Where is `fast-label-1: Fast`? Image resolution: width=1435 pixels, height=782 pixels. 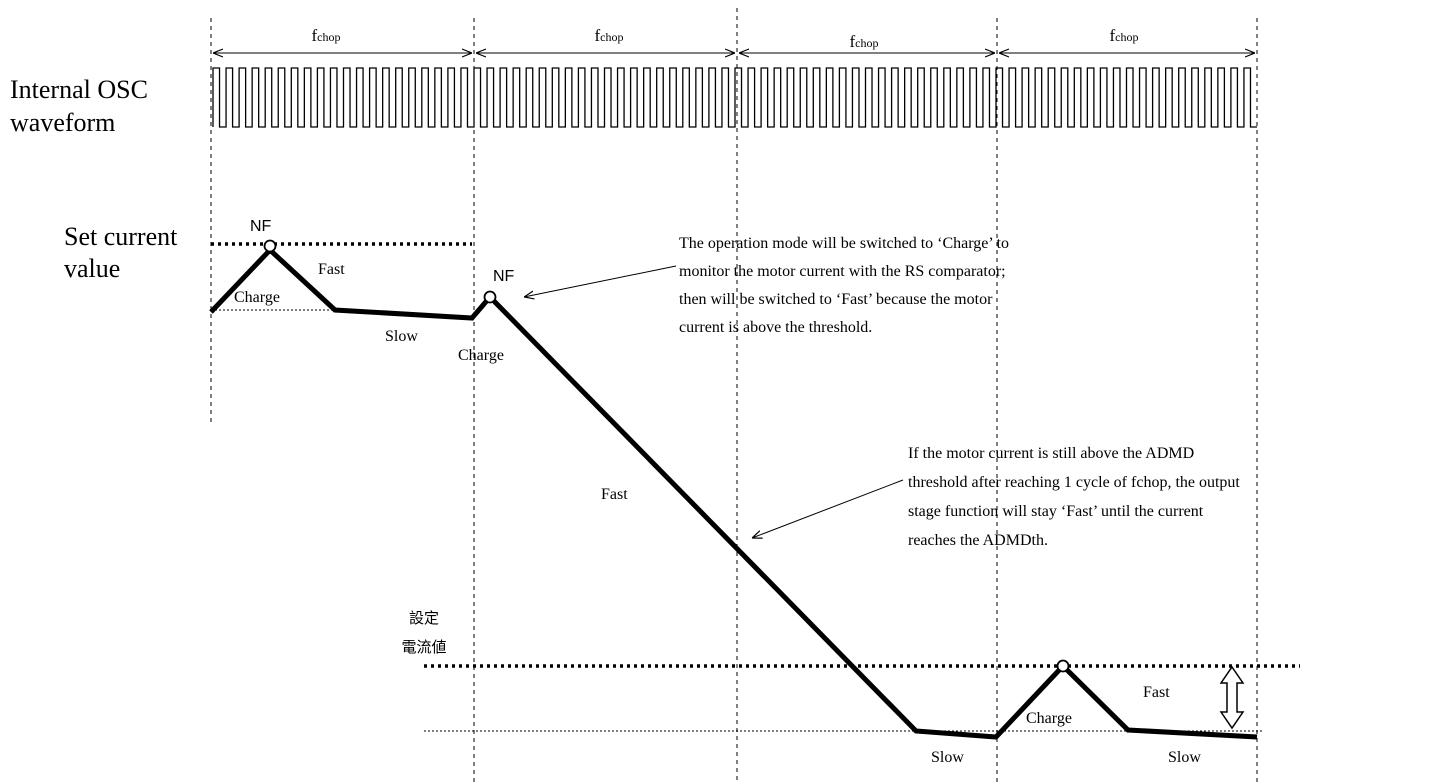
fast-label-1: Fast is located at coordinates (331, 269).